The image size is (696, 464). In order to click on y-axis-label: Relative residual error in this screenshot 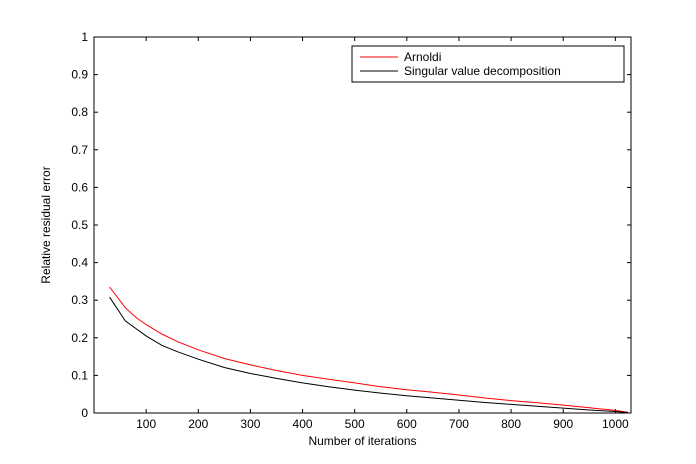, I will do `click(46, 224)`.